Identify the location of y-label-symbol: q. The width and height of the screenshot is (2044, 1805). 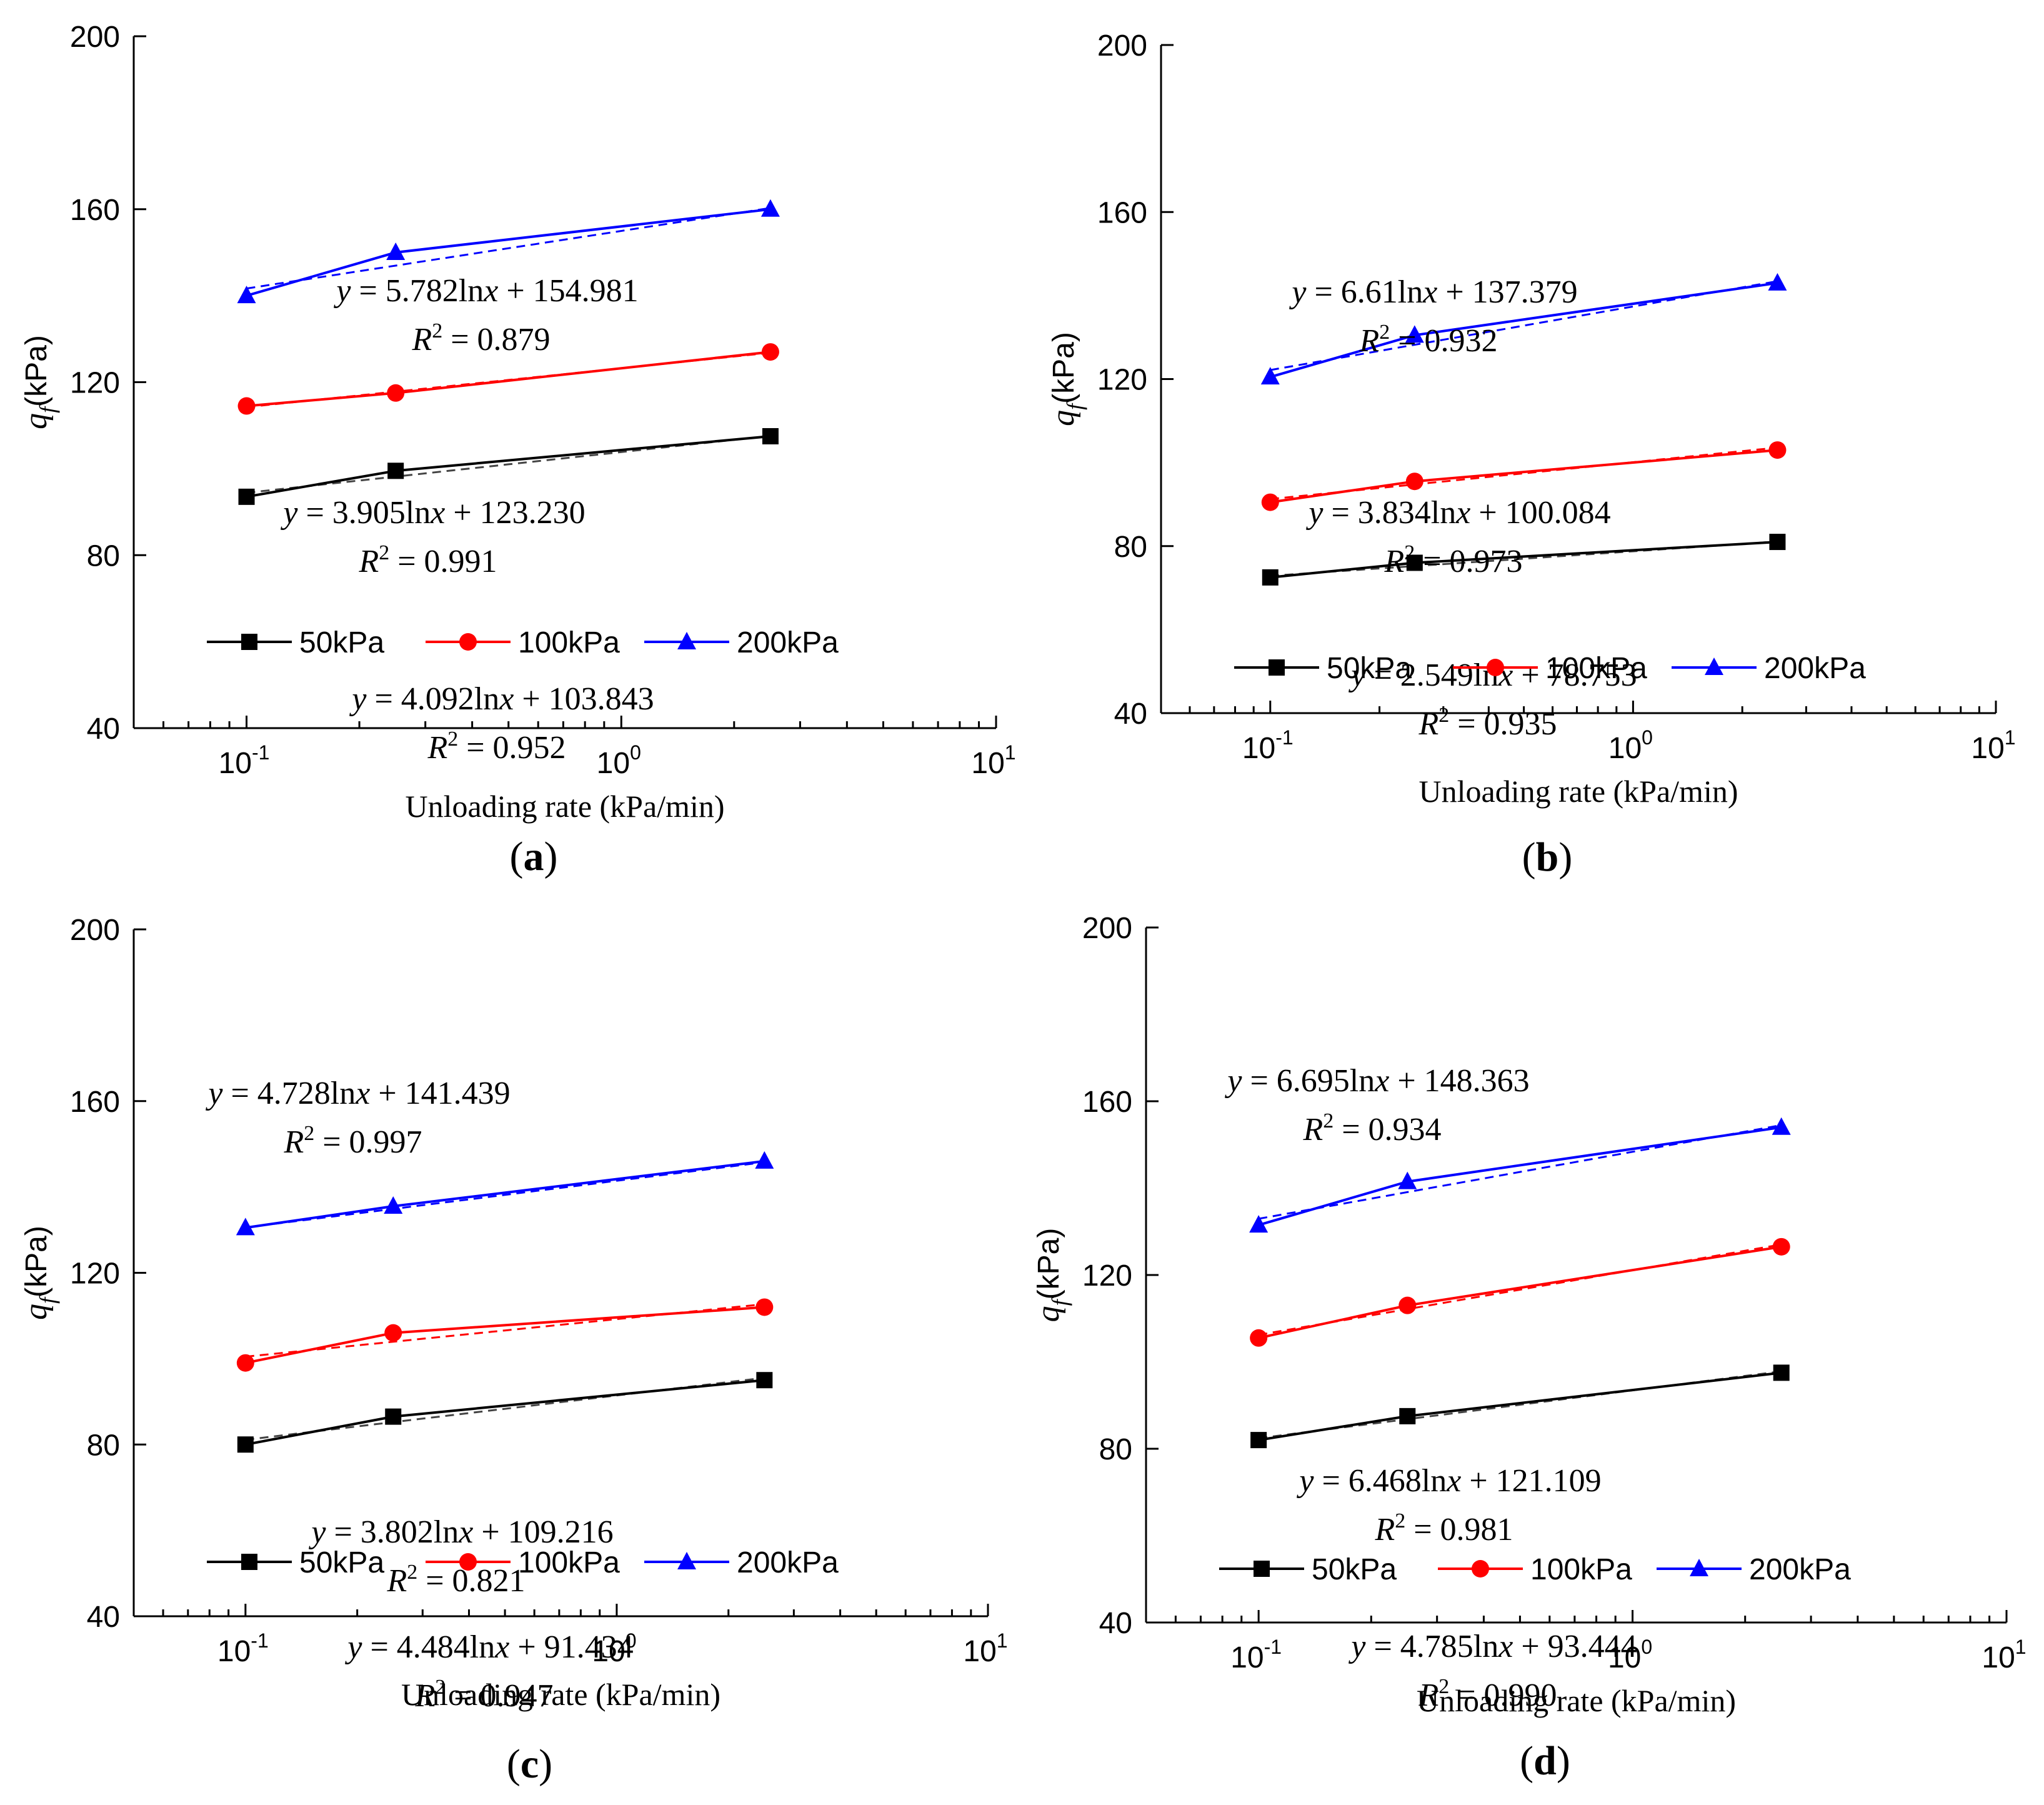
(36, 1312).